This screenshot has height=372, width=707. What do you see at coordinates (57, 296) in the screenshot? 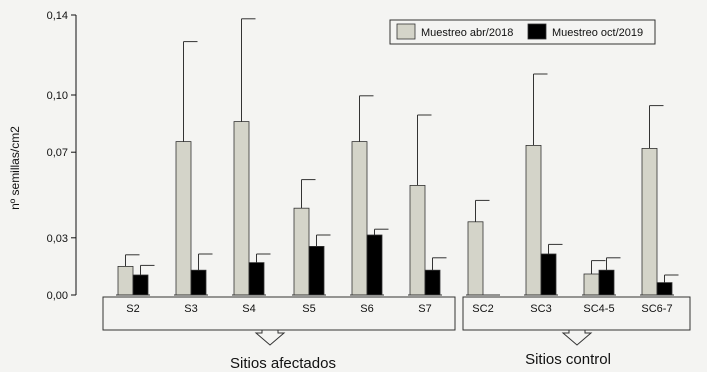
I see `y-tick-label: 0,00` at bounding box center [57, 296].